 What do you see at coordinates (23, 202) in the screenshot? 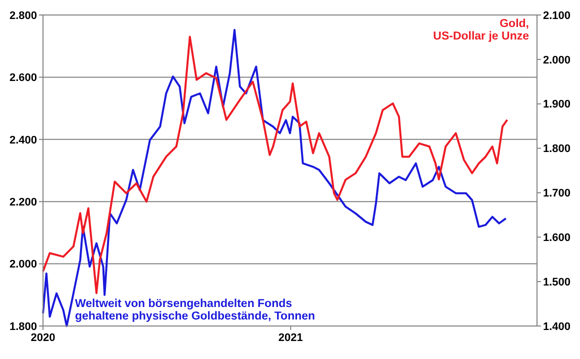
I see `y-tick-label: 2.200` at bounding box center [23, 202].